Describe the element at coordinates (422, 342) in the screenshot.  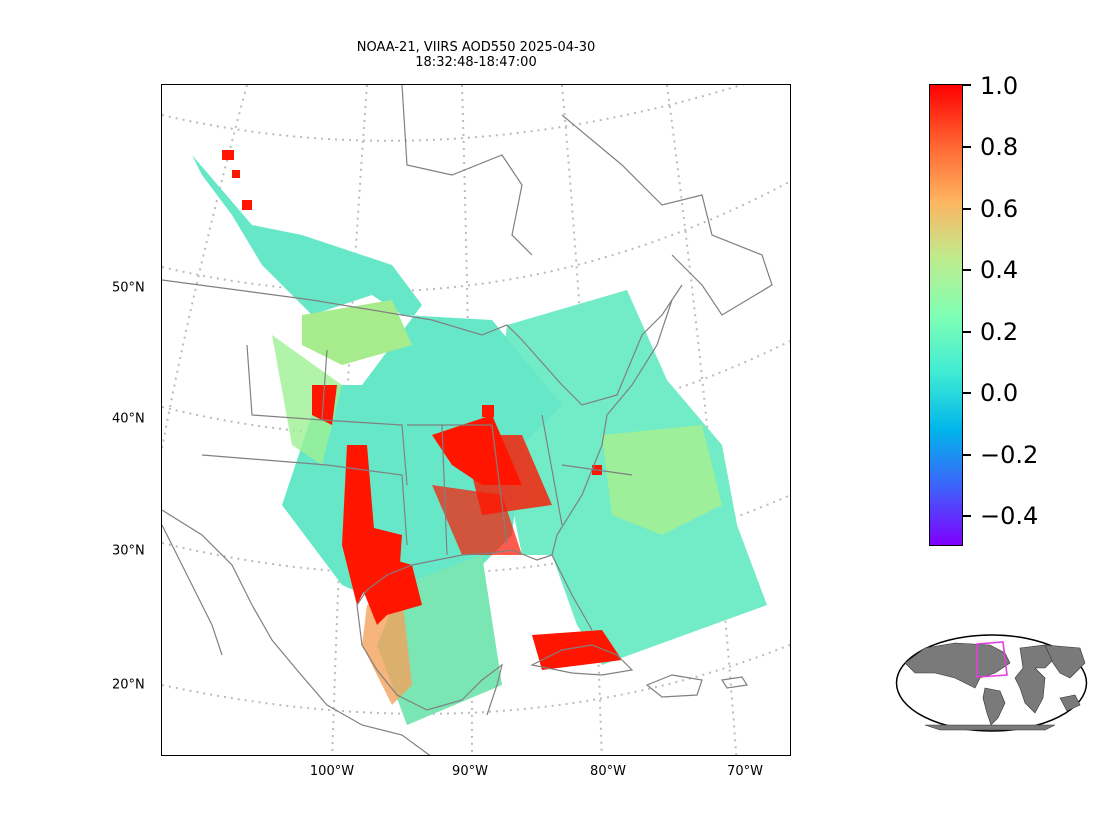
I see `us-canada-border` at that location.